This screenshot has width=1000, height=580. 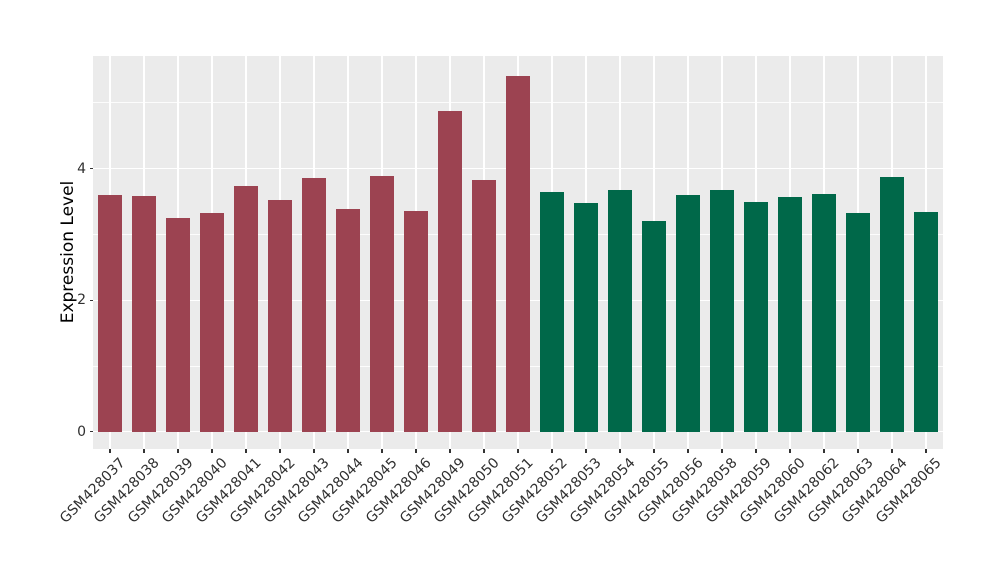 I want to click on y-tick-label: 2, so click(x=81, y=300).